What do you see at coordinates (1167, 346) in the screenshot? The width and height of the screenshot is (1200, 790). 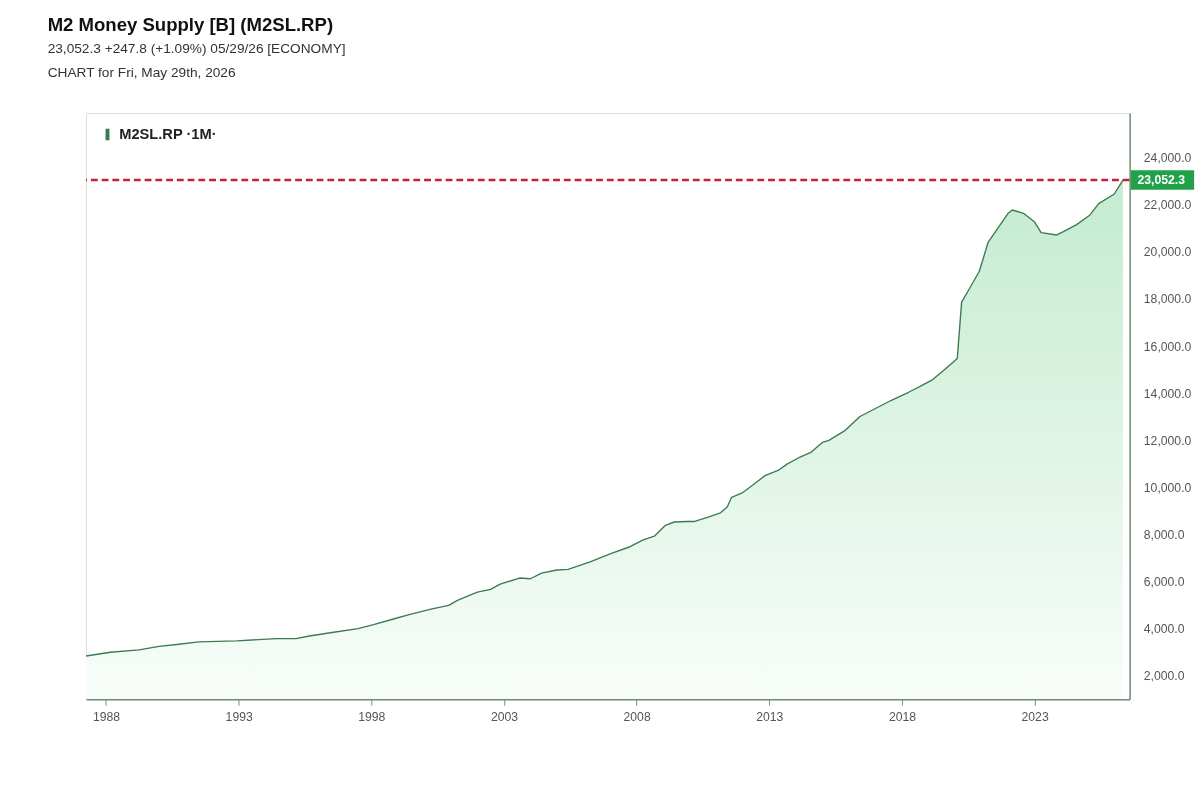 I see `y-tick-label: 16,000.0` at bounding box center [1167, 346].